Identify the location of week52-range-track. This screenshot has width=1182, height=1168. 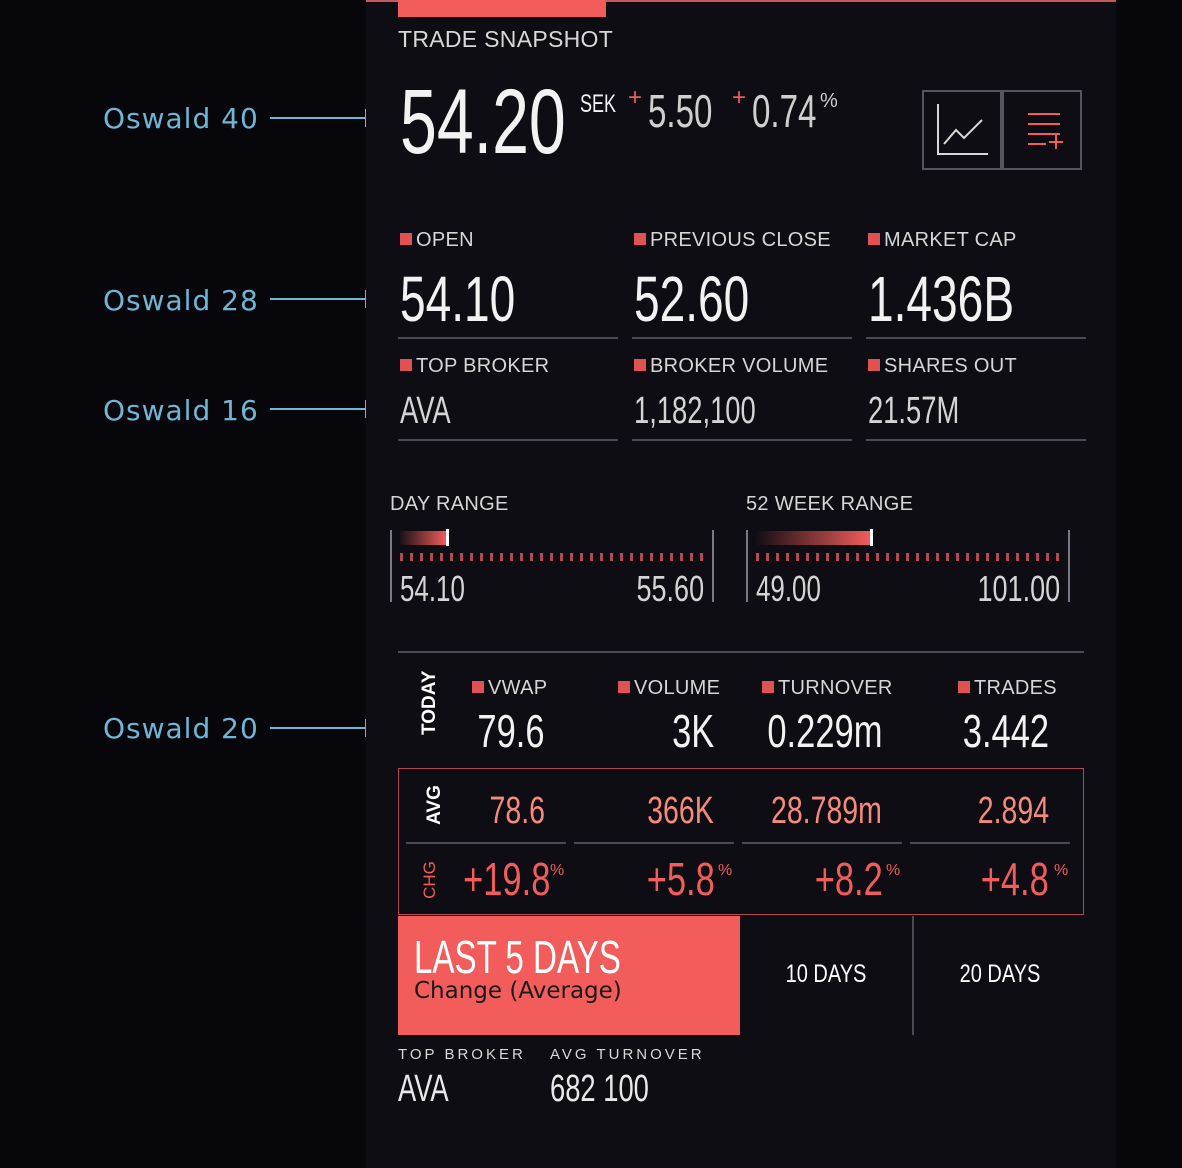
(910, 557).